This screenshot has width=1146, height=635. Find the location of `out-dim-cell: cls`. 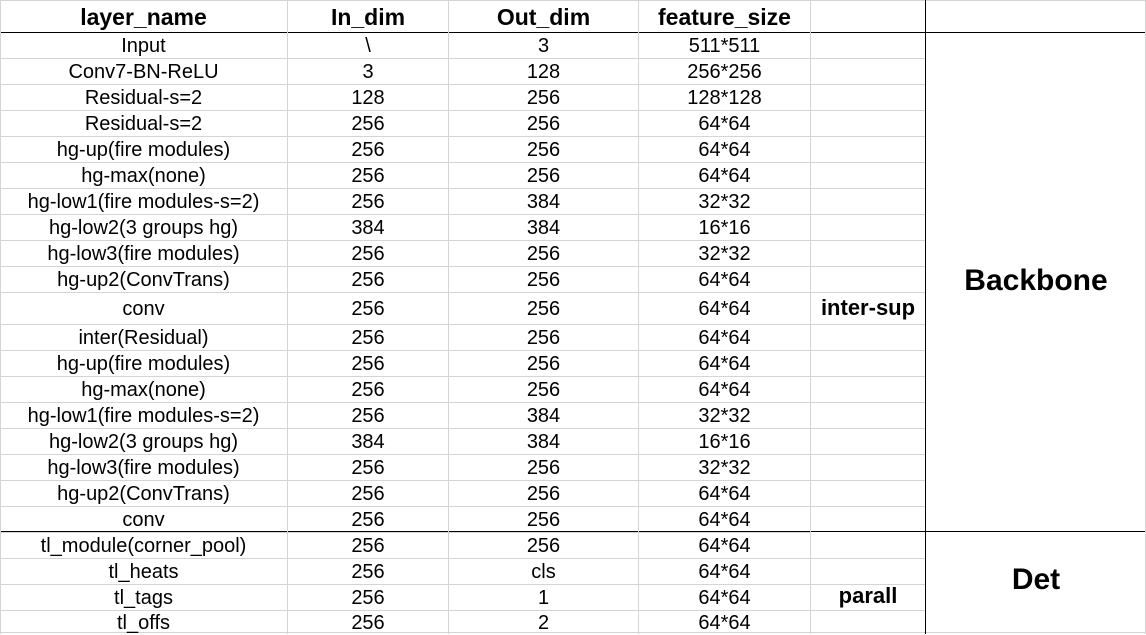

out-dim-cell: cls is located at coordinates (543, 572).